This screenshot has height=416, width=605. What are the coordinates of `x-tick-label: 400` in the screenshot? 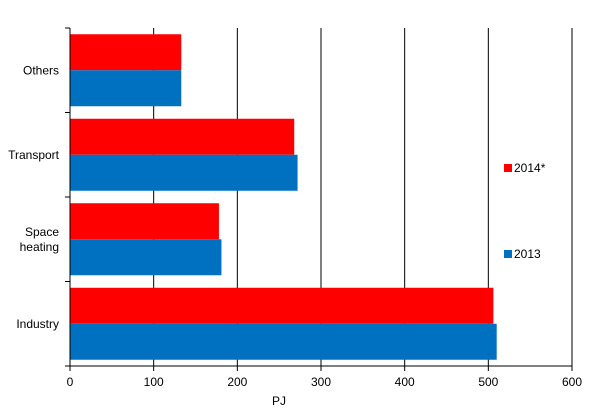 It's located at (405, 382).